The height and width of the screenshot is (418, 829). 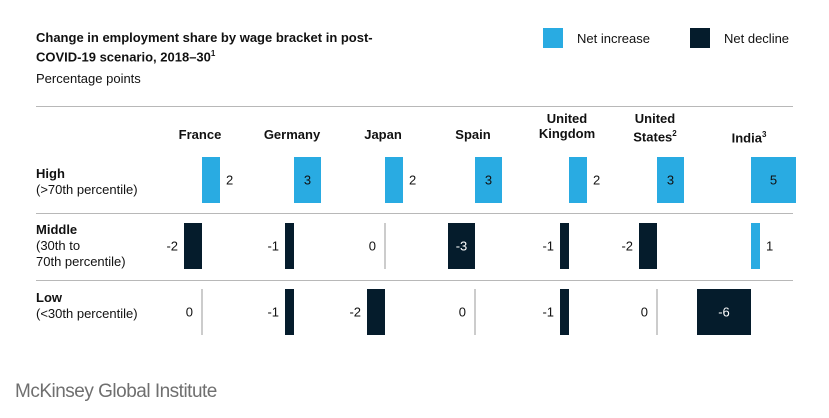 What do you see at coordinates (746, 138) in the screenshot?
I see `column-header-line: India` at bounding box center [746, 138].